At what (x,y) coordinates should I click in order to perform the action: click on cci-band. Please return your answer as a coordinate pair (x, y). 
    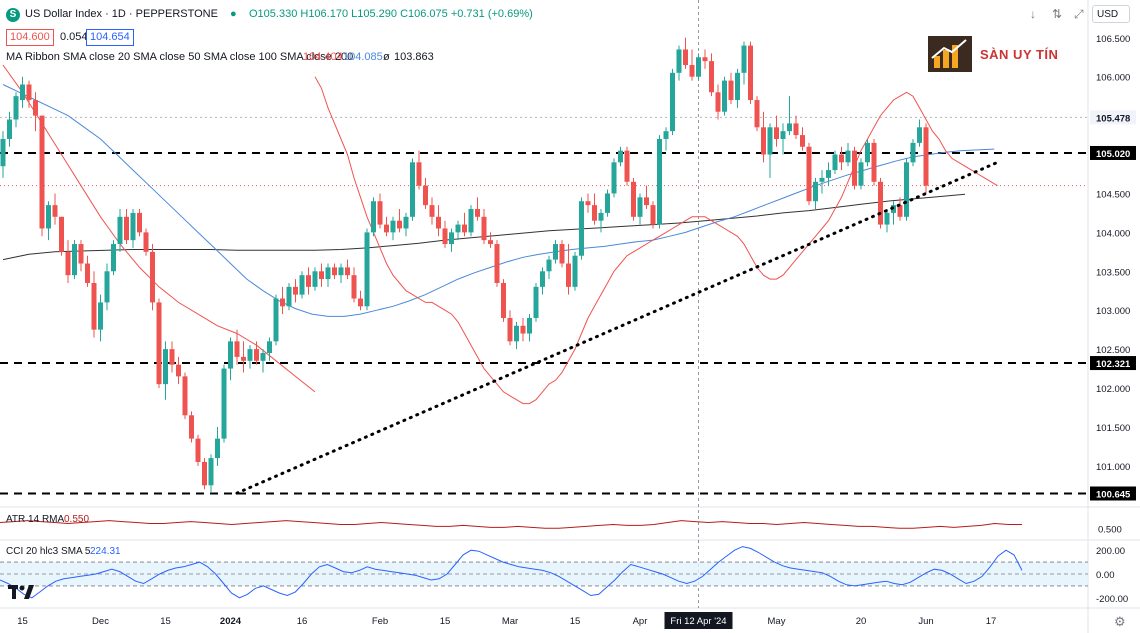
    Looking at the image, I should click on (544, 574).